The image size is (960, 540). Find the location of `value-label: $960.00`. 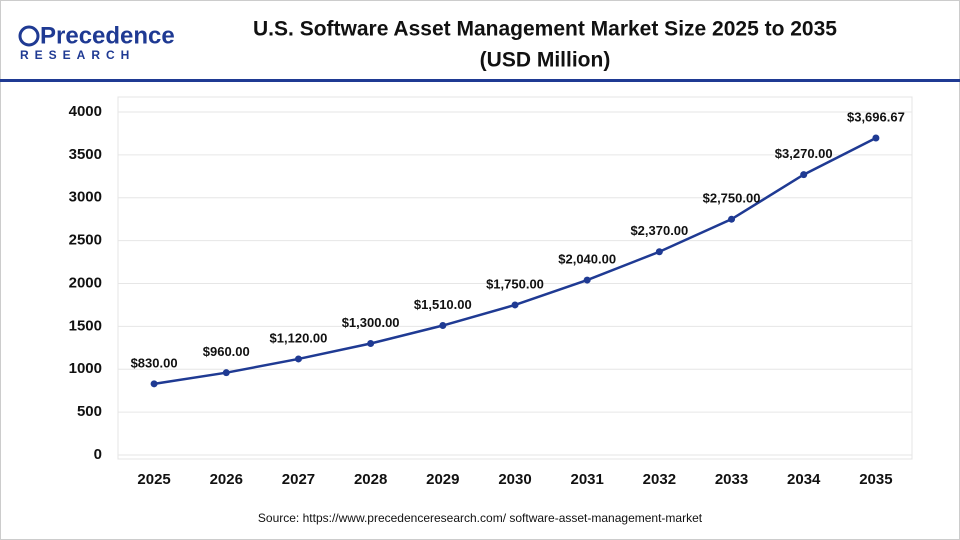

value-label: $960.00 is located at coordinates (226, 351).